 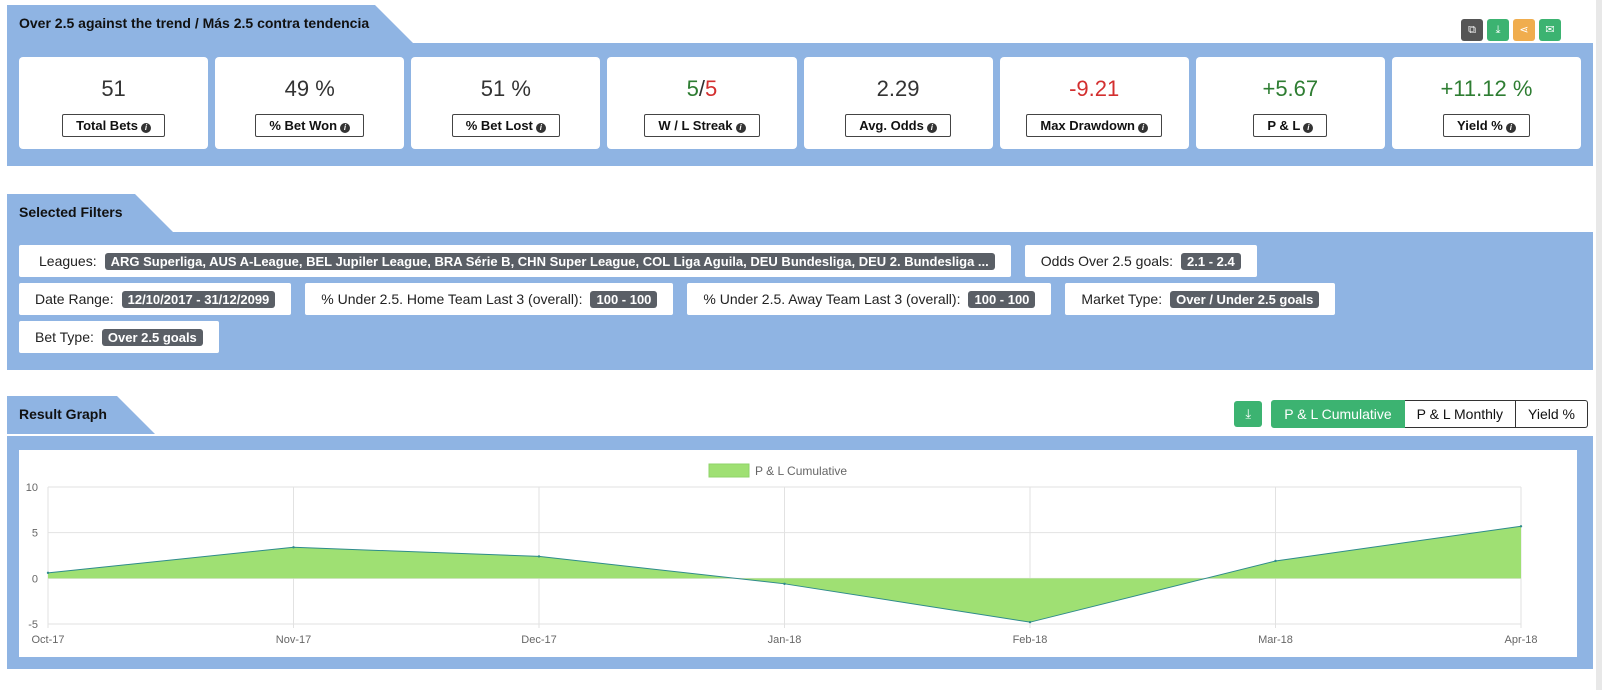 I want to click on legend-label: P & L Cumulative, so click(x=801, y=471).